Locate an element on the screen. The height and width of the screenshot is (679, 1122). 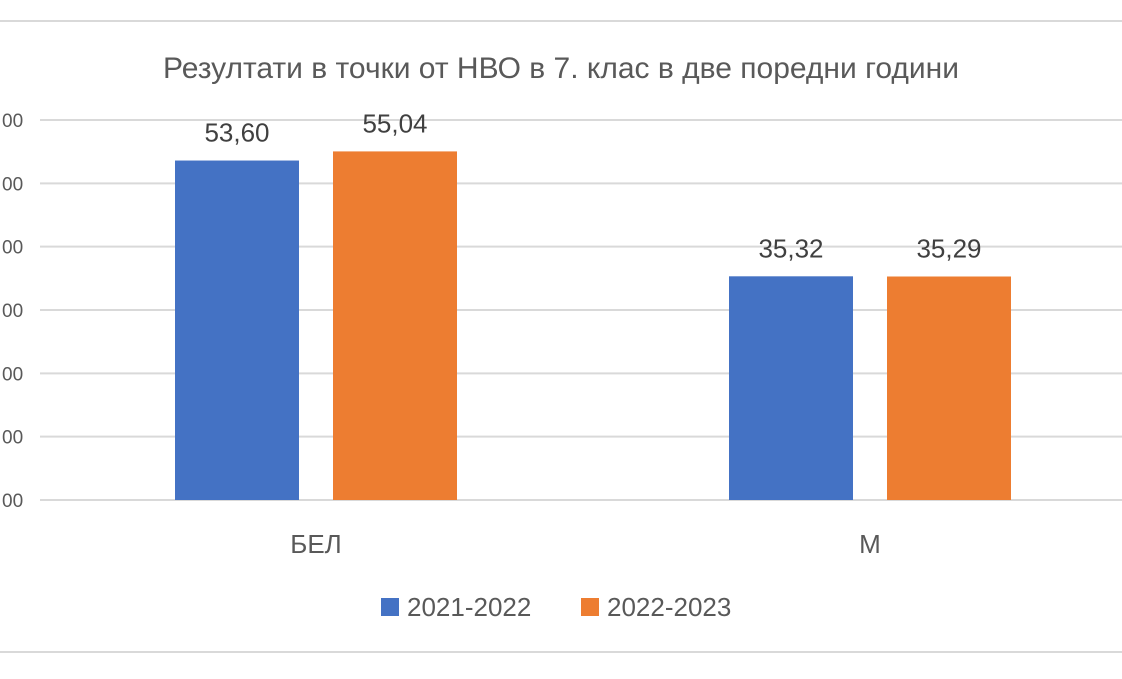
chart-border-bottom is located at coordinates (561, 652).